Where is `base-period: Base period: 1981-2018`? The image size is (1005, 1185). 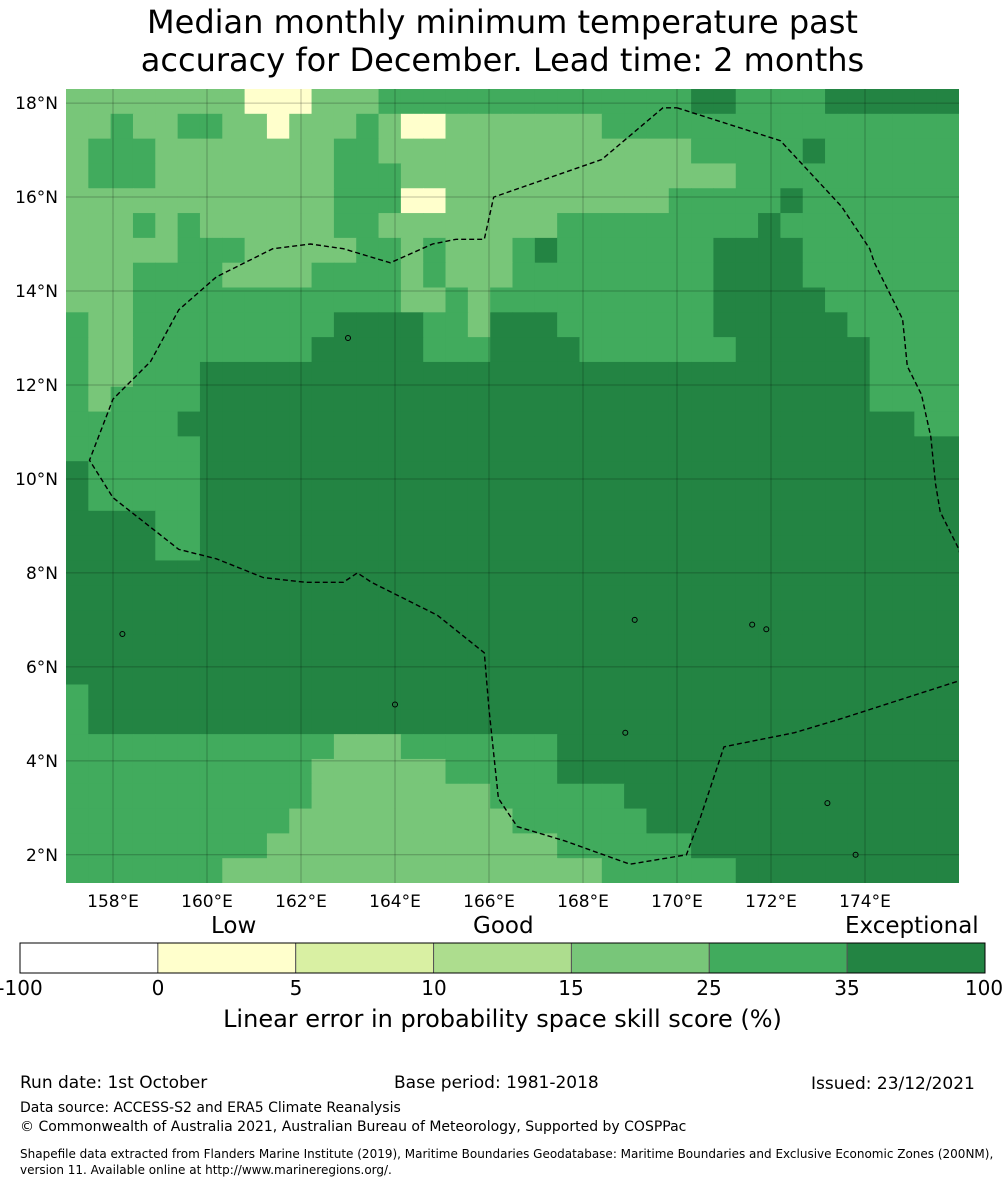
base-period: Base period: 1981-2018 is located at coordinates (496, 1083).